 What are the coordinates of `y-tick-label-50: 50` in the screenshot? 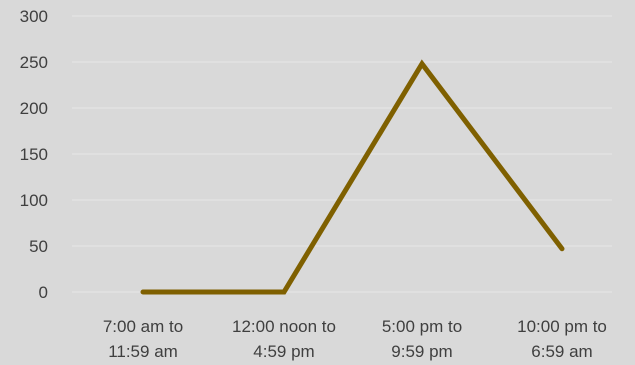 It's located at (38, 246).